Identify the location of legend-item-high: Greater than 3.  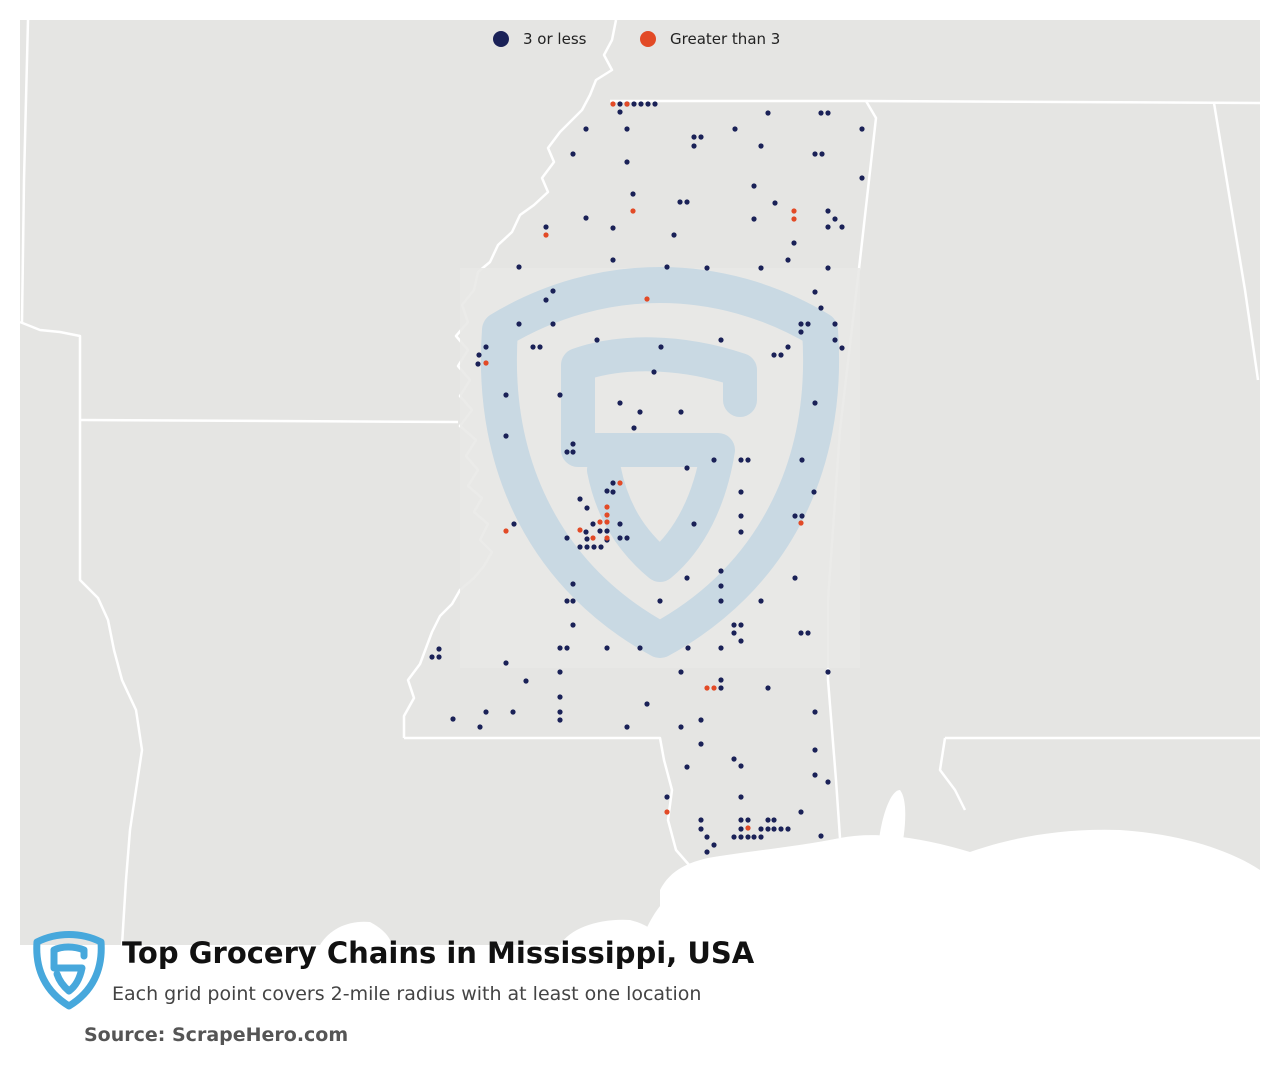
(710, 39).